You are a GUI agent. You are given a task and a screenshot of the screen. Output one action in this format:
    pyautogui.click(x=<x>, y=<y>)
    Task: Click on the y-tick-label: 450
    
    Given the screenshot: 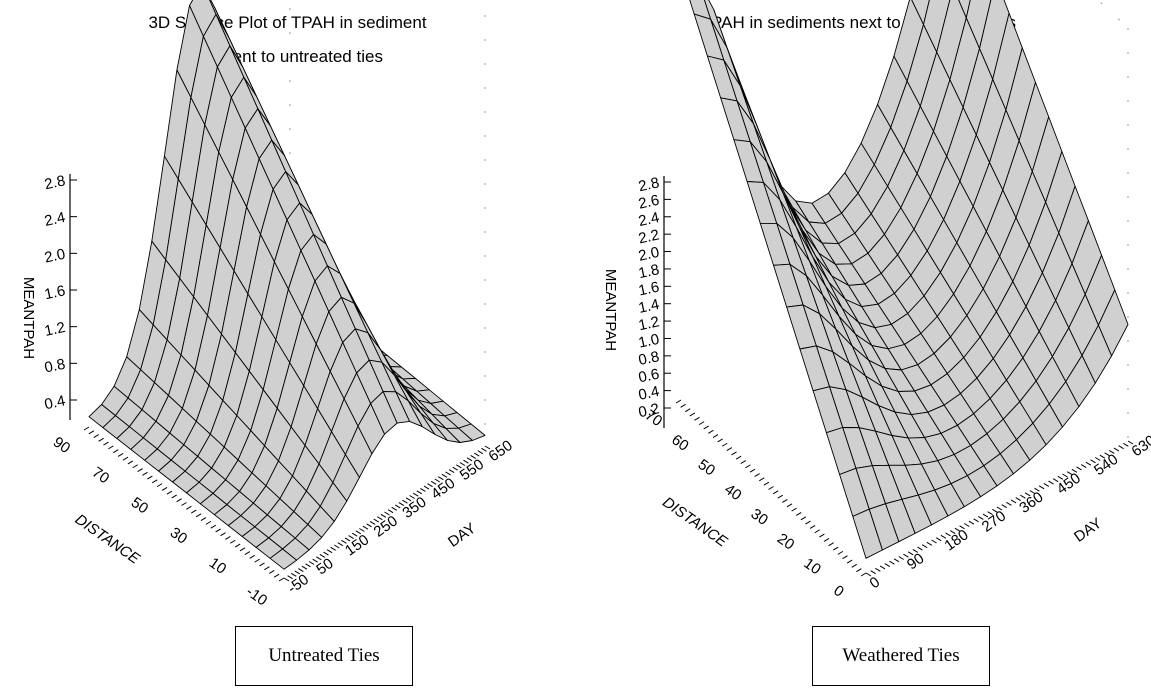 What is the action you would take?
    pyautogui.click(x=443, y=489)
    